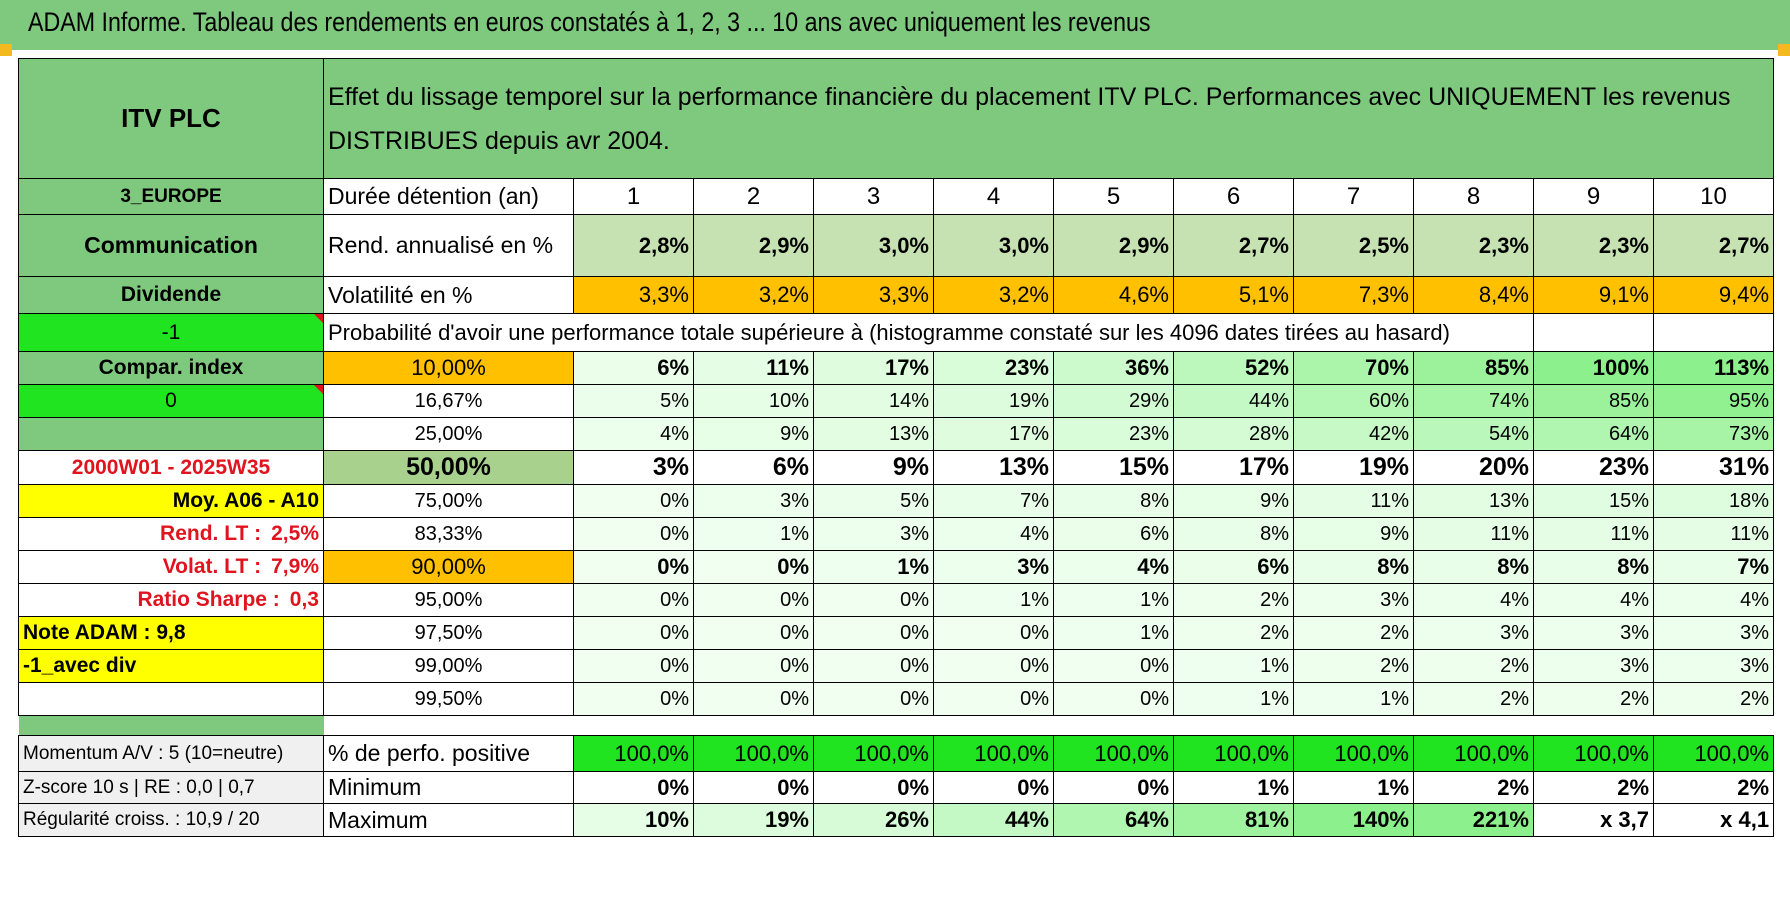 This screenshot has width=1790, height=907. What do you see at coordinates (896, 699) in the screenshot?
I see `prob-row: 99,50% 0% 0% 0% 0% 0% 1% 1% 2% 2% 2%` at bounding box center [896, 699].